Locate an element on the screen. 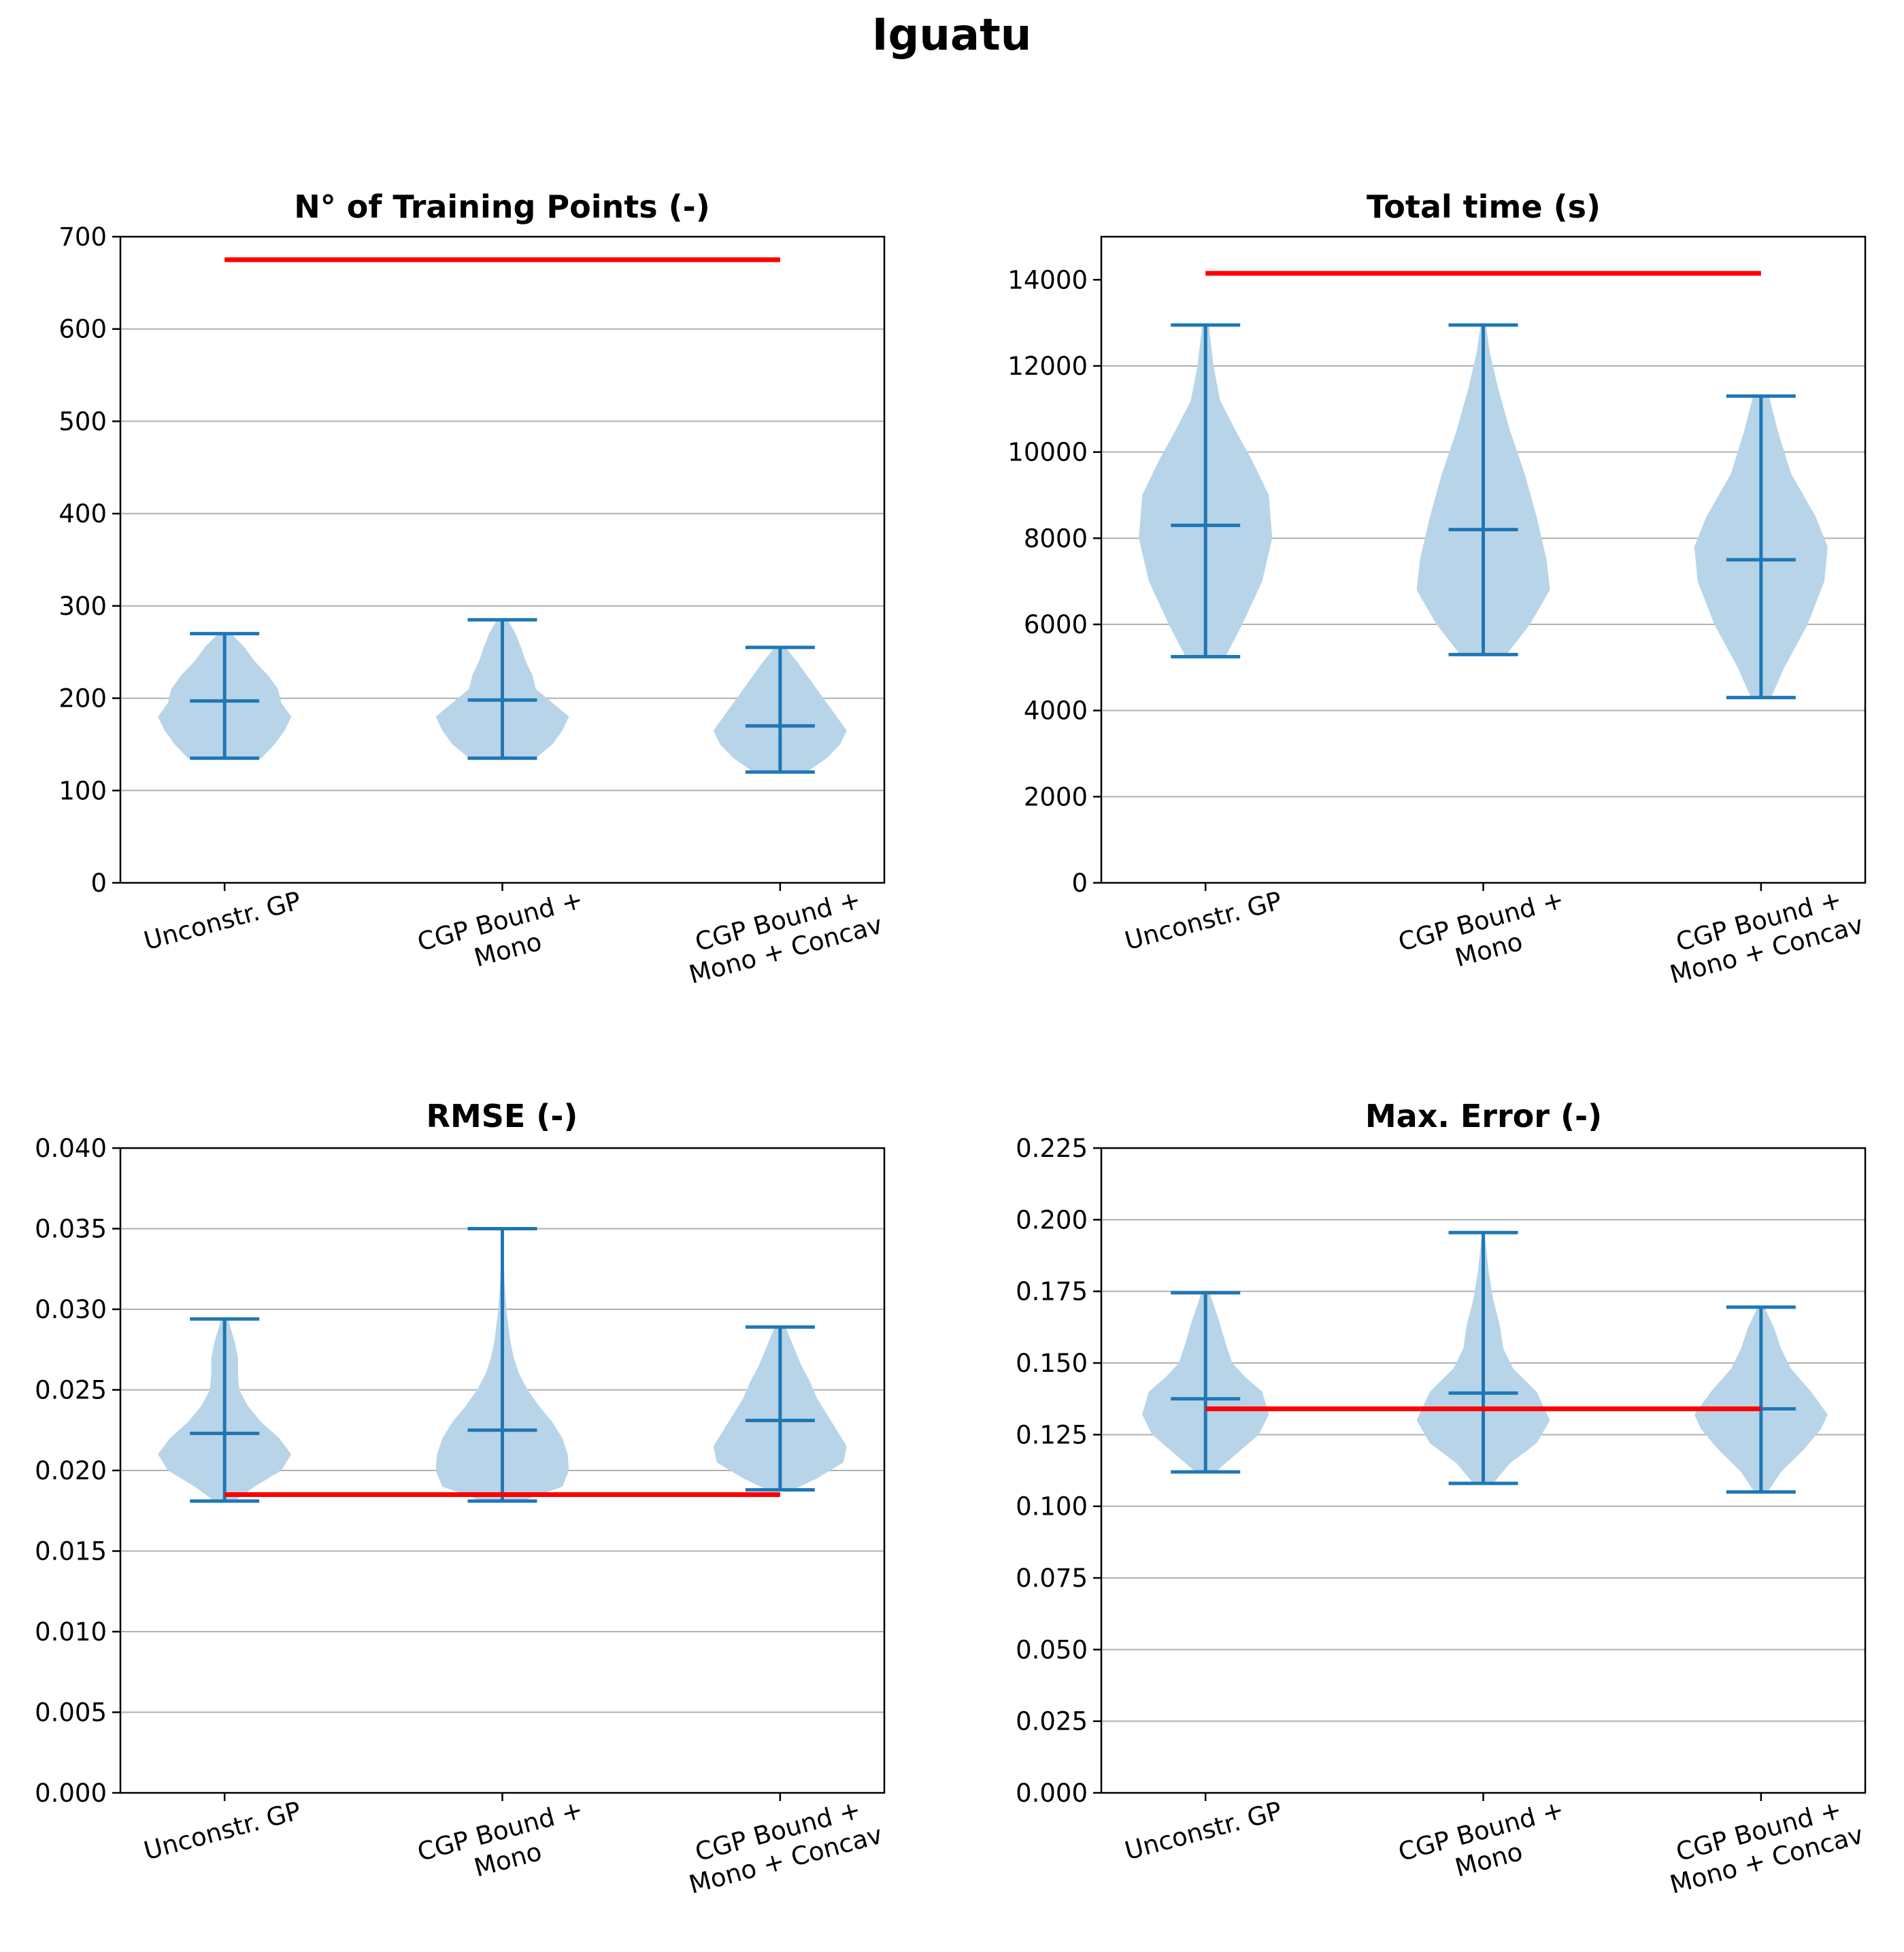 The image size is (1904, 1952). y-tick-label: 0.150 is located at coordinates (1052, 1363).